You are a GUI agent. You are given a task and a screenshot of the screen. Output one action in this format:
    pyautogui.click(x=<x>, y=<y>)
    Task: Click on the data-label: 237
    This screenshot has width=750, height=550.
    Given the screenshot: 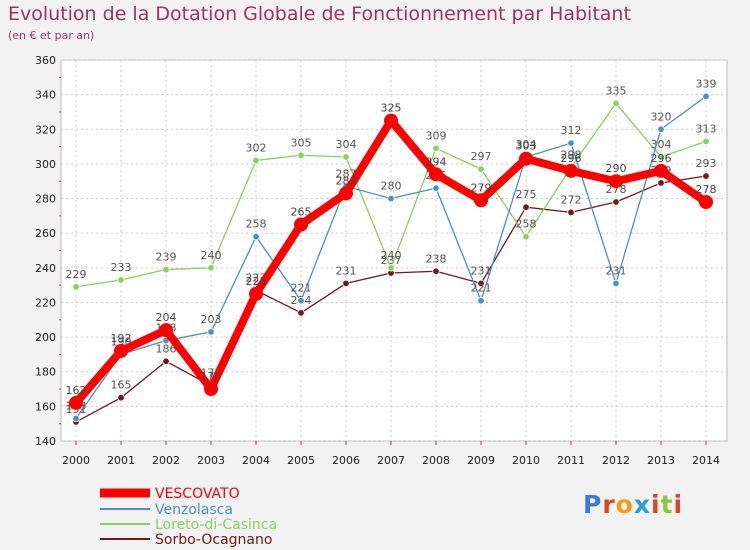 What is the action you would take?
    pyautogui.click(x=391, y=260)
    